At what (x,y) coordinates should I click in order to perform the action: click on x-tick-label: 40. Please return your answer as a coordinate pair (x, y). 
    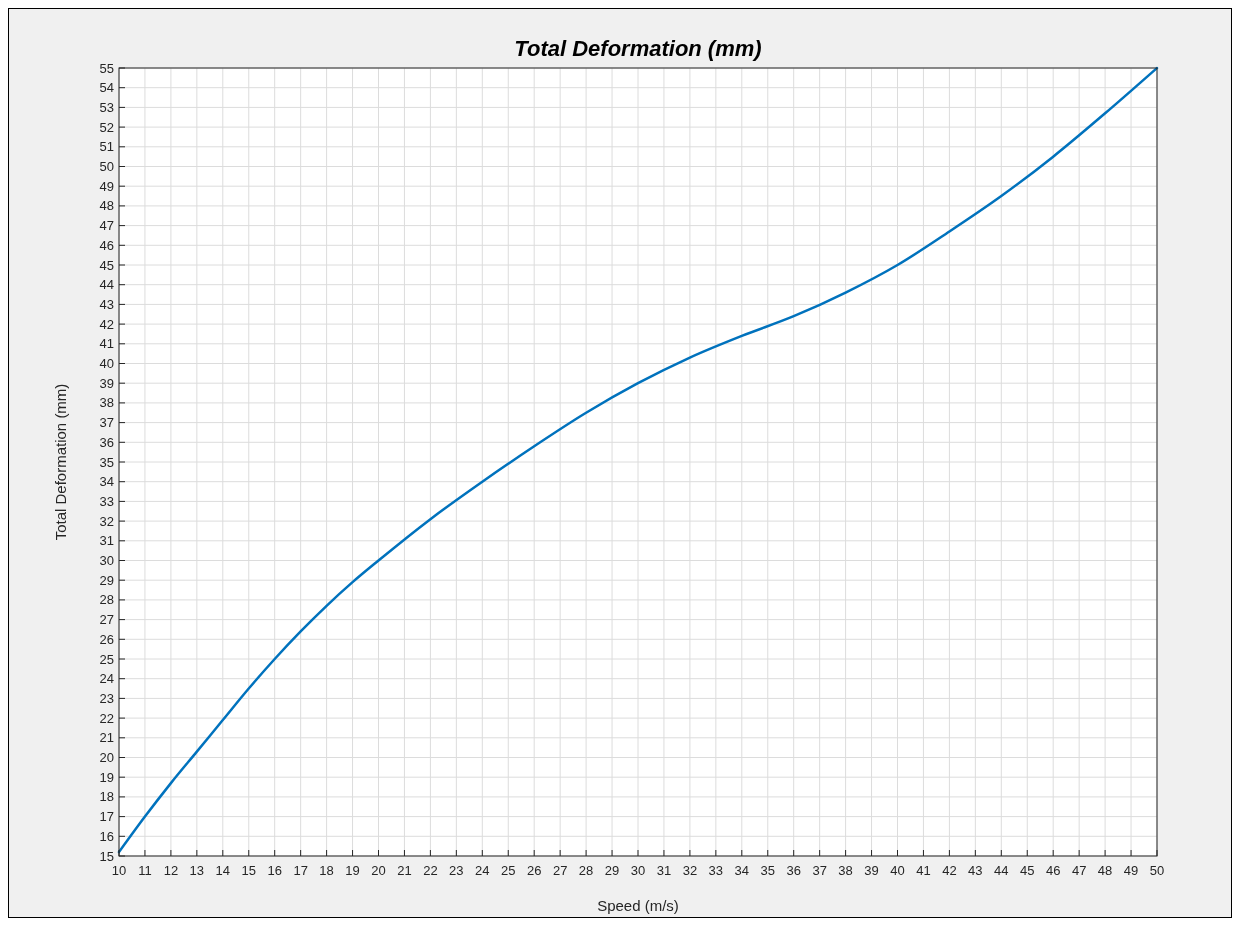
    Looking at the image, I should click on (897, 870).